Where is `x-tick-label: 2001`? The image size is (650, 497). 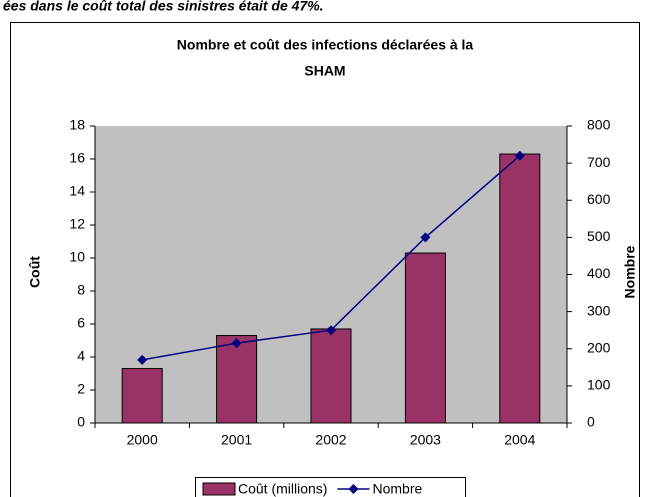 x-tick-label: 2001 is located at coordinates (236, 440).